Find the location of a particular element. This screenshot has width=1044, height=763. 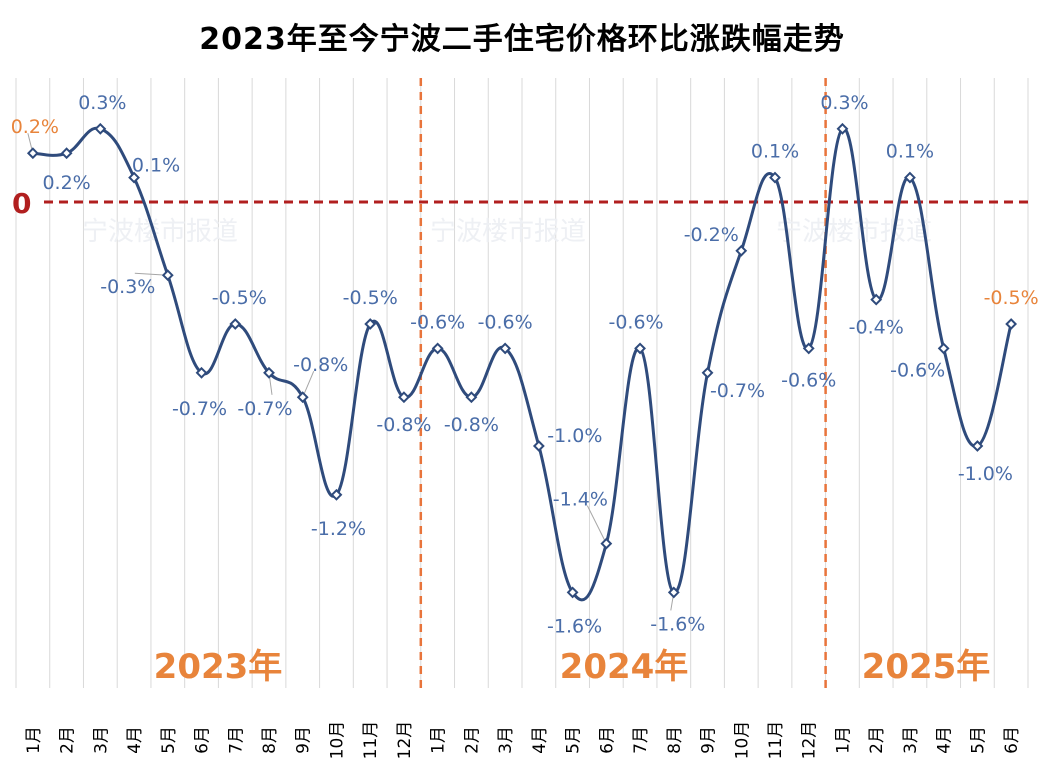

year-label: 2023年 is located at coordinates (218, 667).